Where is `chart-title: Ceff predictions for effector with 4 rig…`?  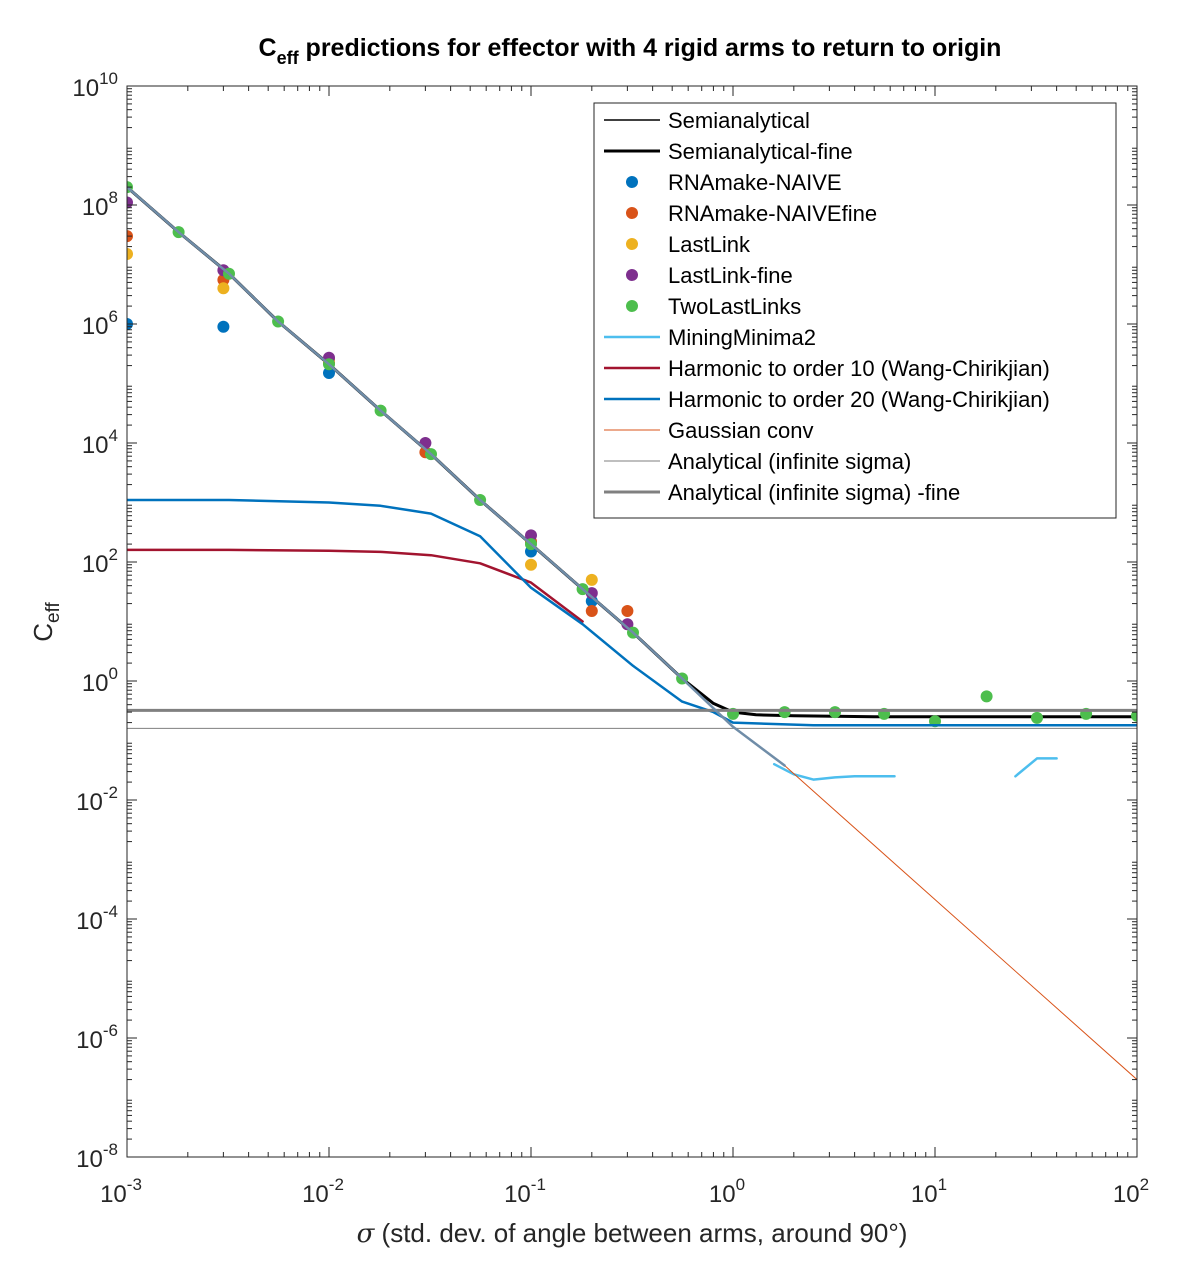
chart-title: Ceff predictions for effector with 4 rig… is located at coordinates (630, 51).